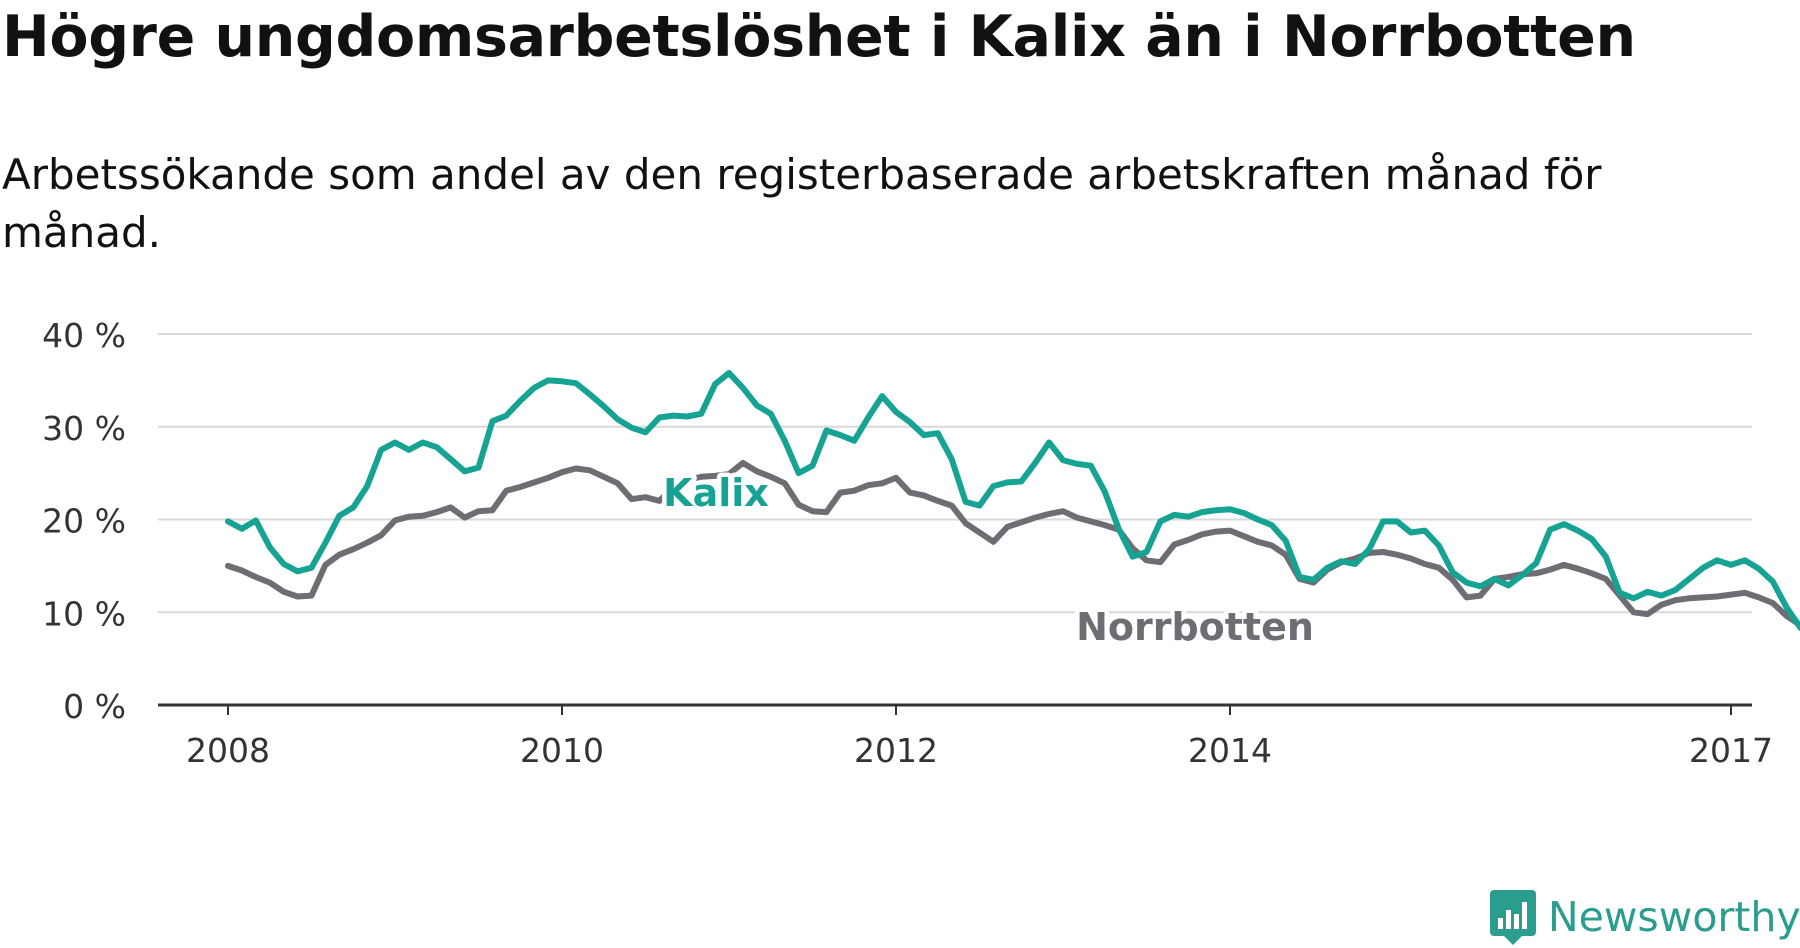 This screenshot has width=1800, height=948. Describe the element at coordinates (716, 493) in the screenshot. I see `series-label-kalix: Kalix` at that location.